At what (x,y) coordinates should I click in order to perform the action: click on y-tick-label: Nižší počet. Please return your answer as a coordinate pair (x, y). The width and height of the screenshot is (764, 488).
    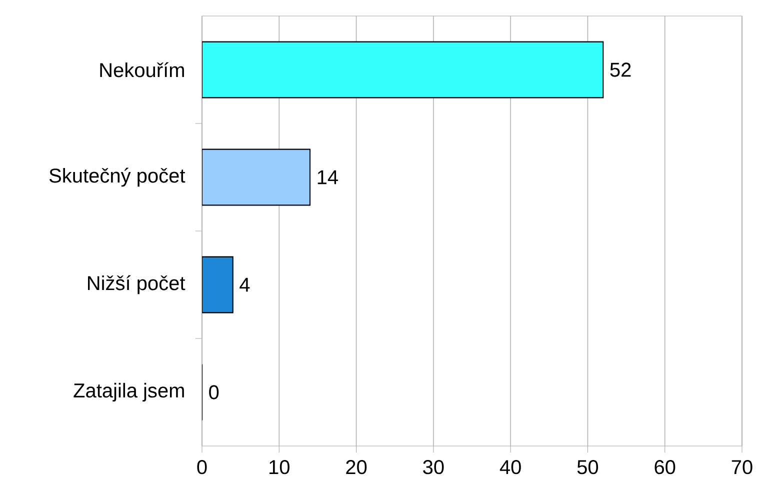
    Looking at the image, I should click on (137, 284).